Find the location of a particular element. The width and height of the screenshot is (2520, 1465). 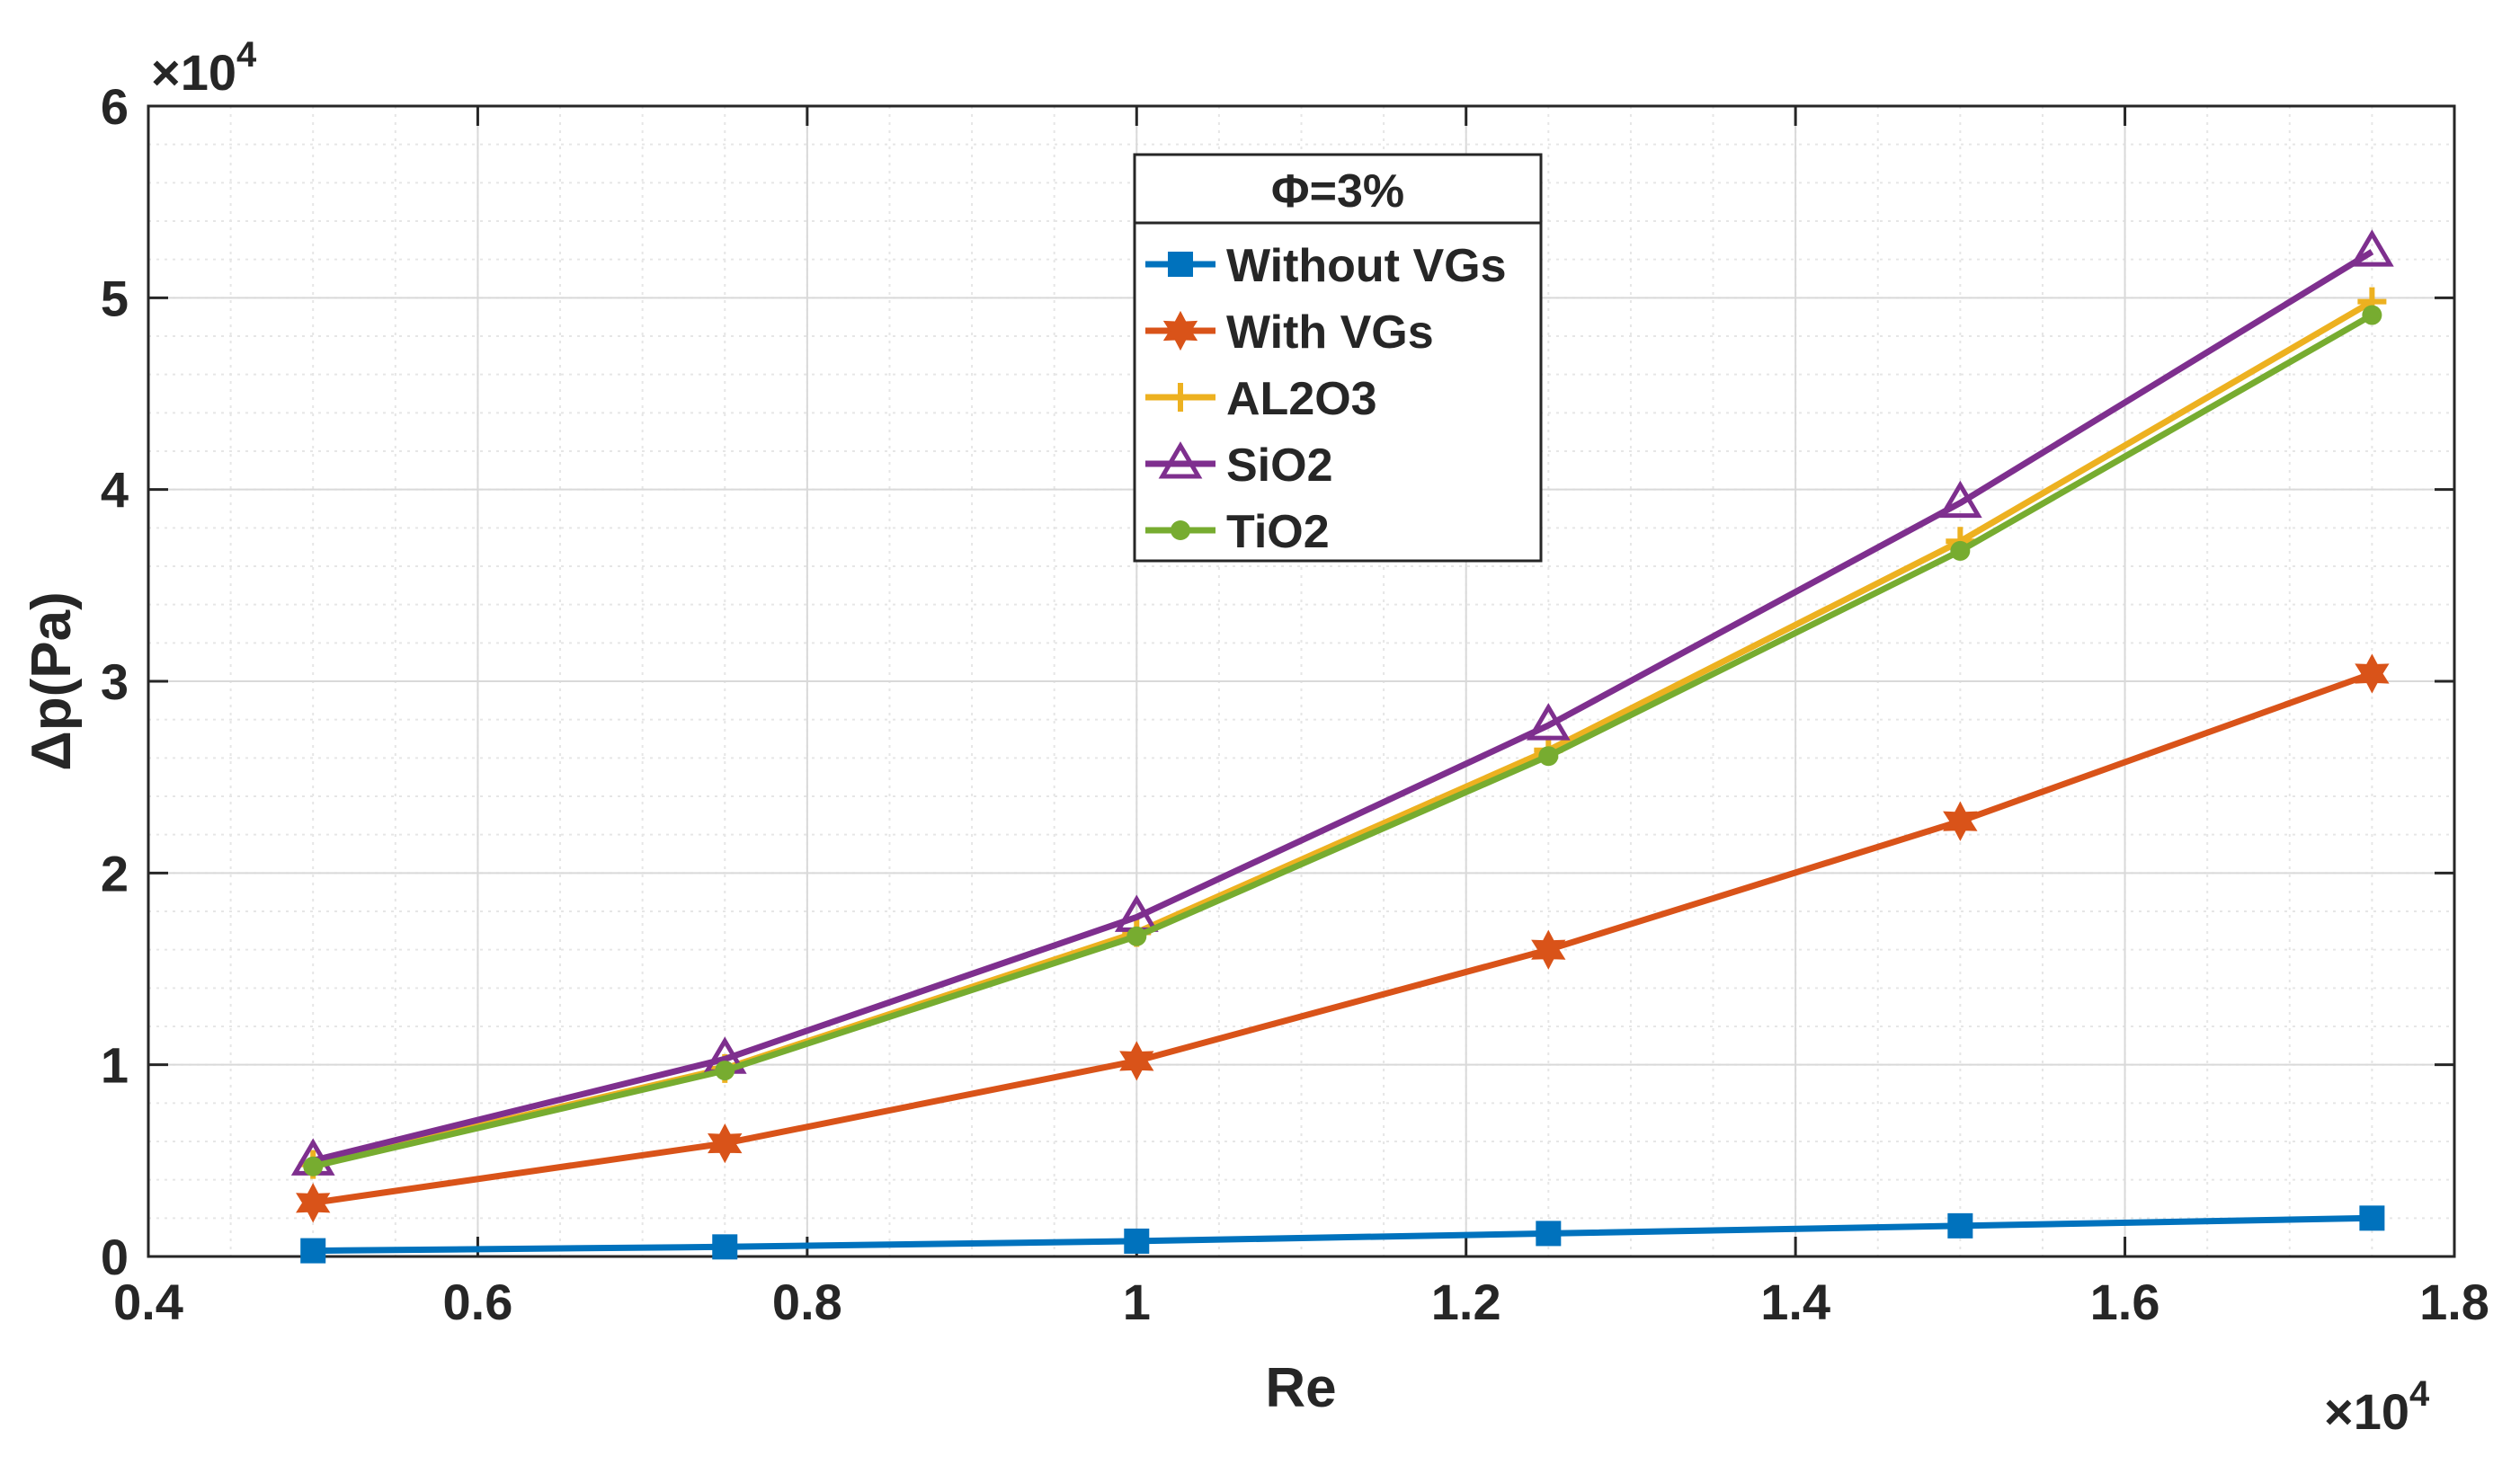

y-tick-label: 5 is located at coordinates (115, 298).